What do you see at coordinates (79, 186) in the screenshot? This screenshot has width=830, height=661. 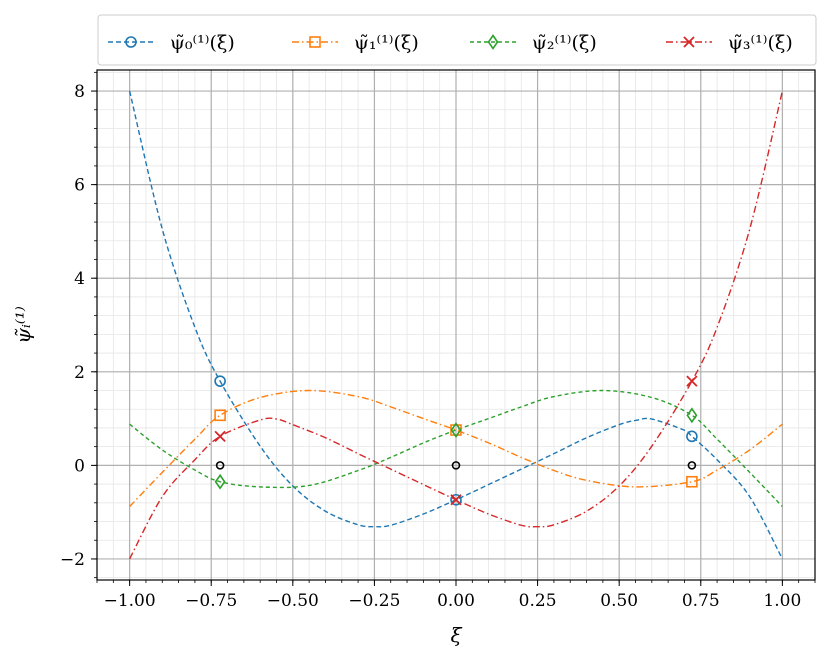 I see `y-tick-label: 6` at bounding box center [79, 186].